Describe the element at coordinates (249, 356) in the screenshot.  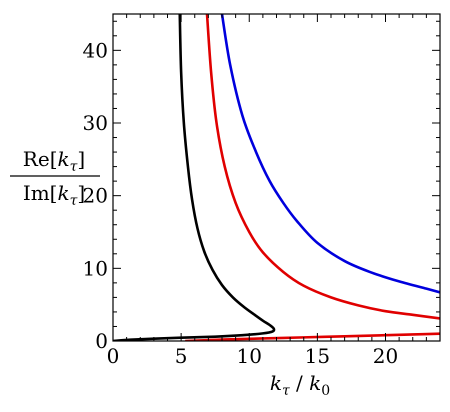
I see `x-tick-label: 10` at that location.